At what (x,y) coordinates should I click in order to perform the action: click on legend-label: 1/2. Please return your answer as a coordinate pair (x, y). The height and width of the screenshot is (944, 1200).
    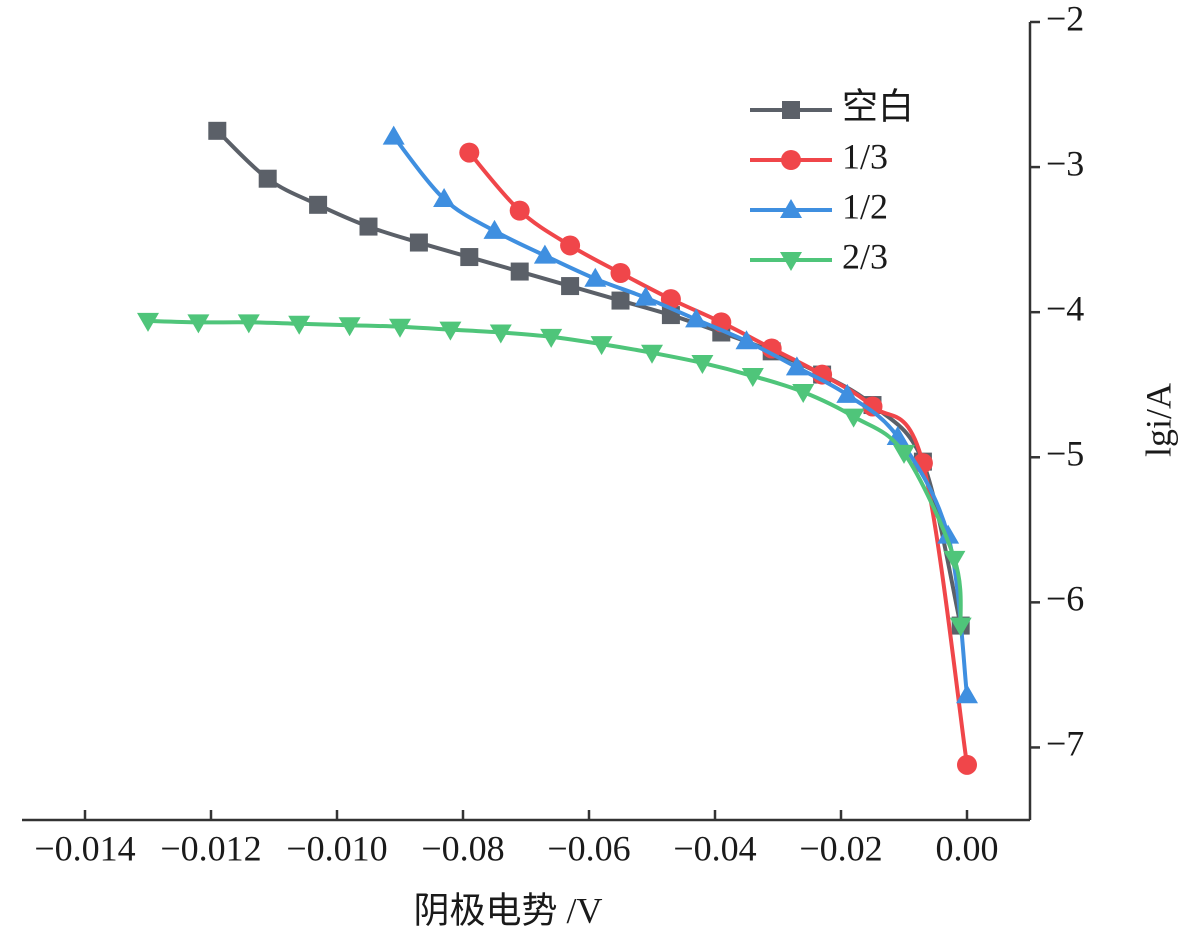
    Looking at the image, I should click on (865, 206).